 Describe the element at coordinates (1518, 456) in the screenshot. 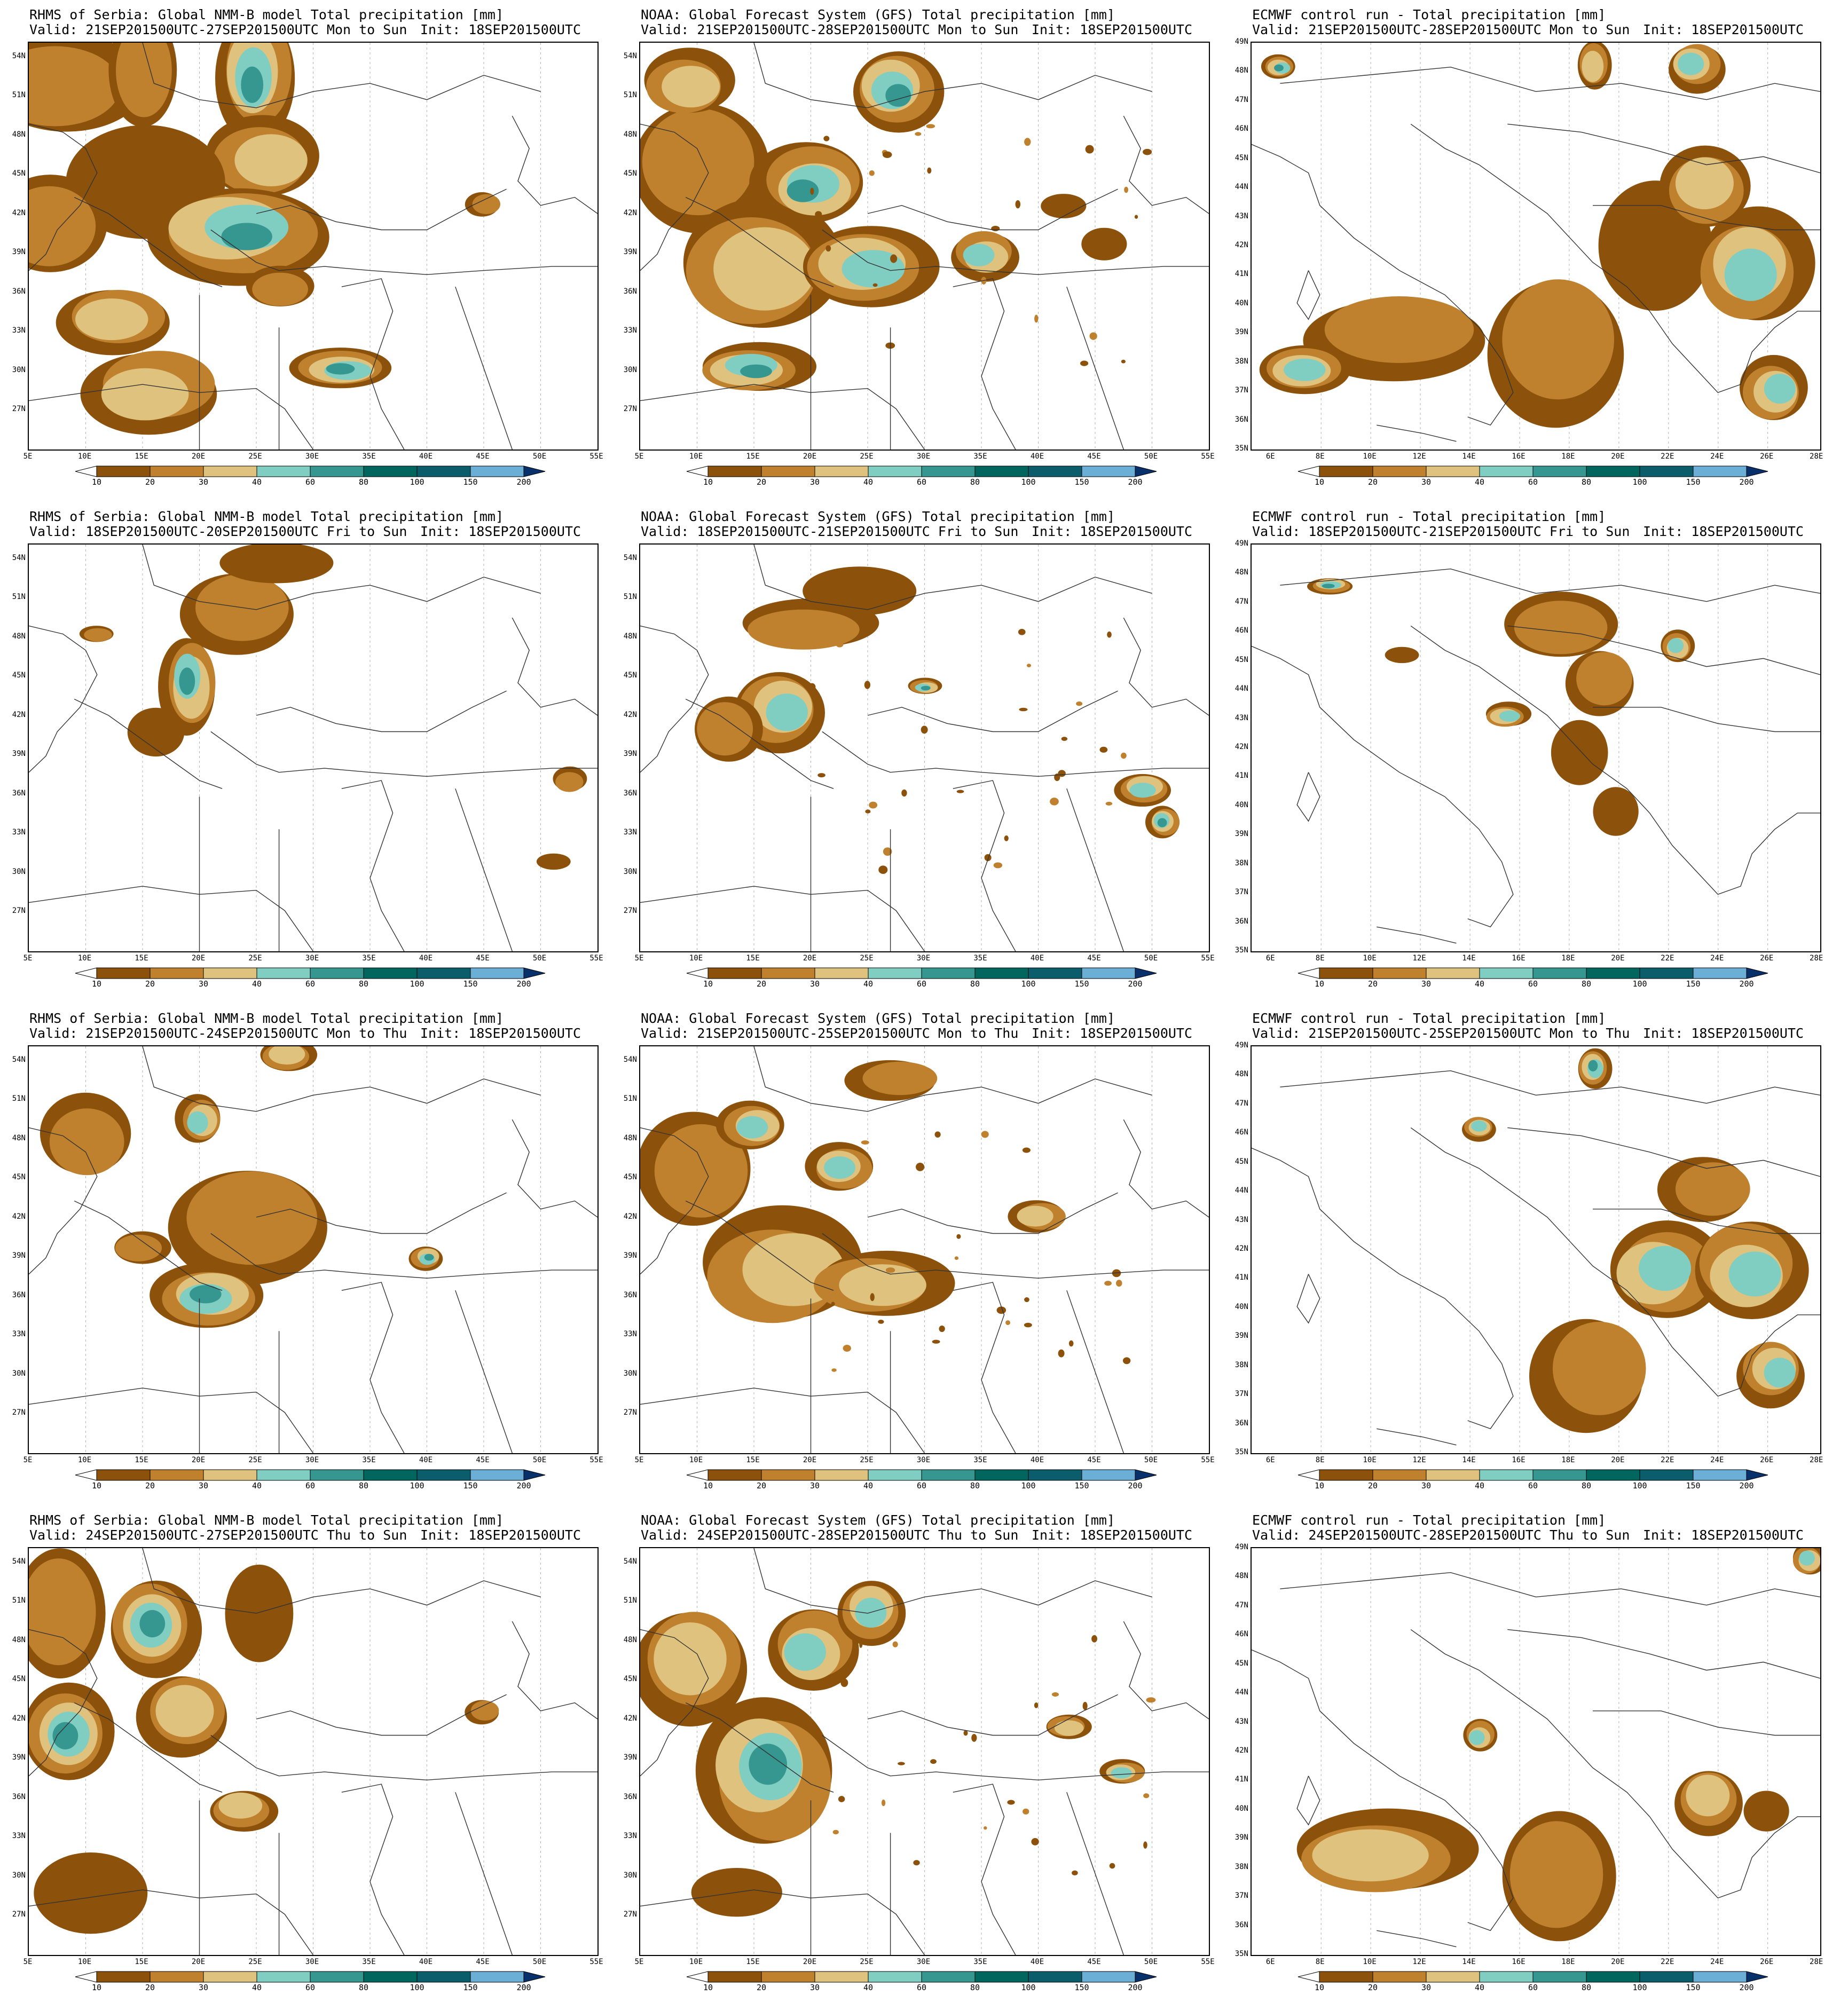

I see `lon-tick-label: 16E` at that location.